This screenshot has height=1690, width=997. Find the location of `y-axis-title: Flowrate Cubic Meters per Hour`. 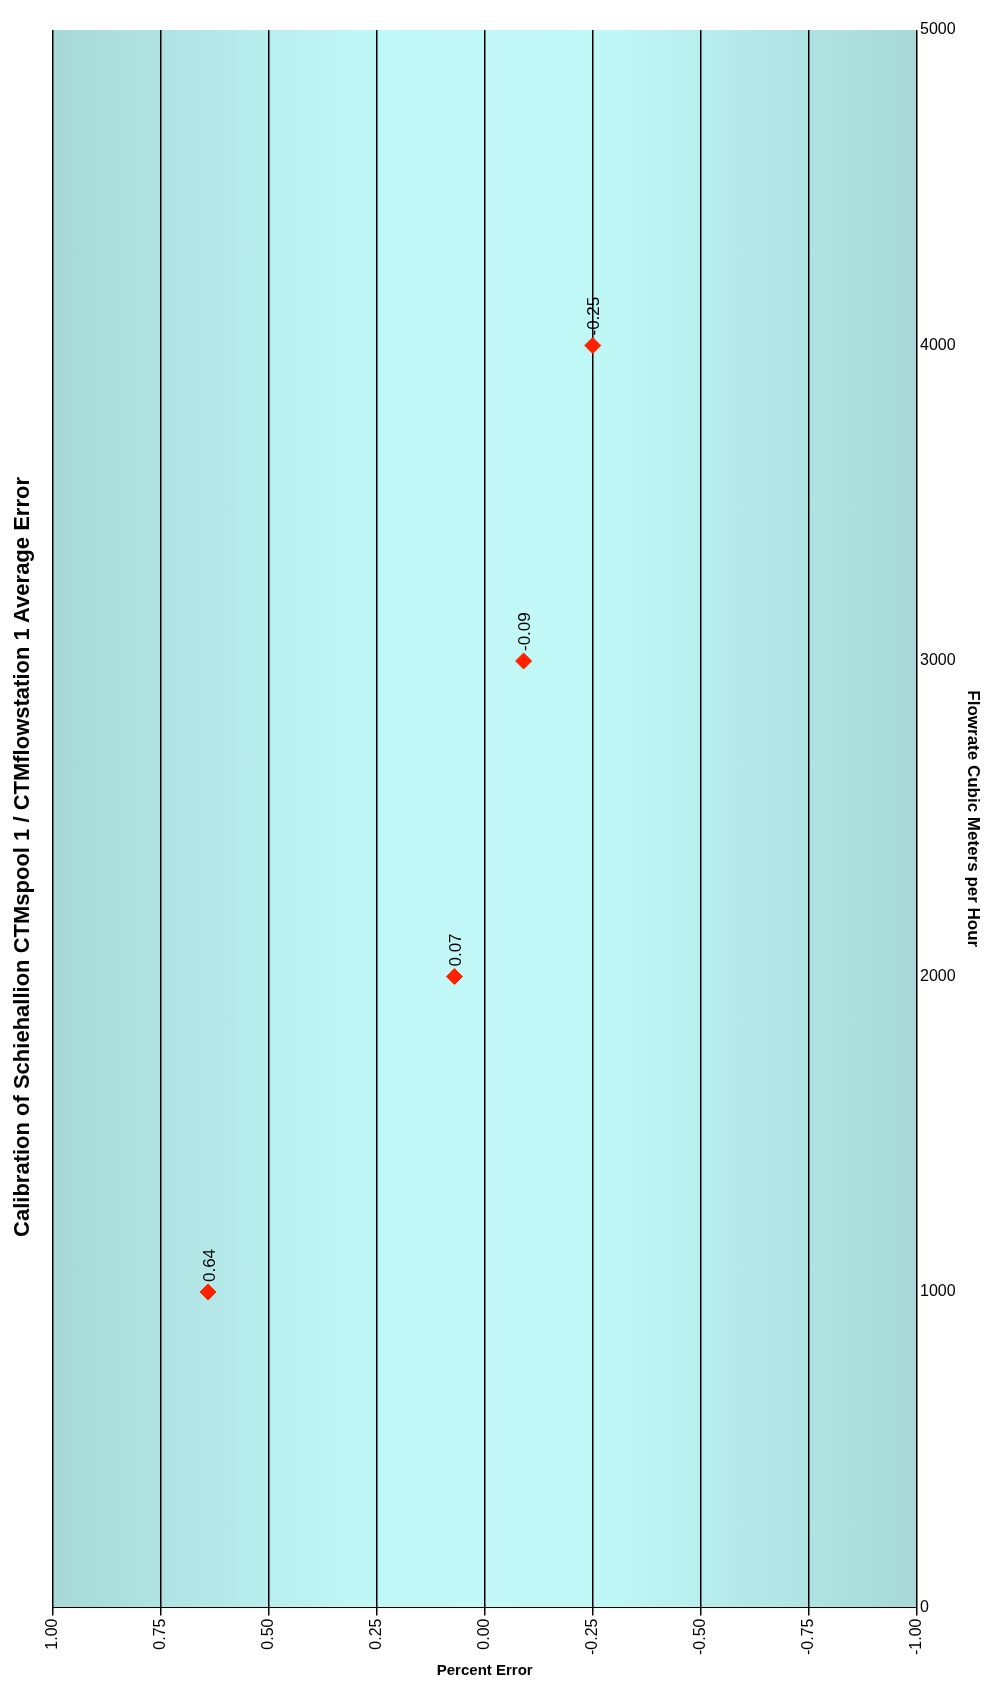

y-axis-title: Flowrate Cubic Meters per Hour is located at coordinates (974, 819).